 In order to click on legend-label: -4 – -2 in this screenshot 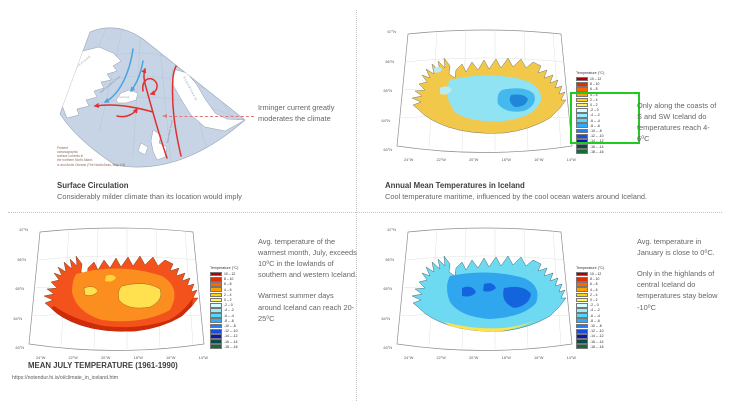, I will do `click(595, 115)`.